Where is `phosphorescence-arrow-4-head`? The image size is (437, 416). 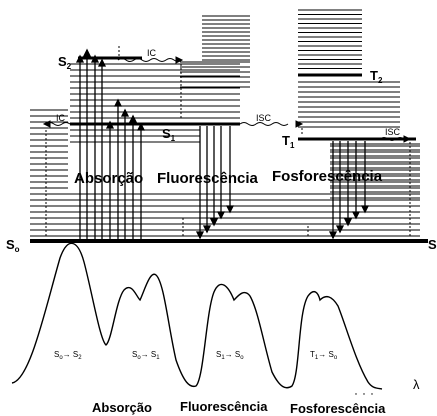
phosphorescence-arrow-4-head is located at coordinates (365, 209).